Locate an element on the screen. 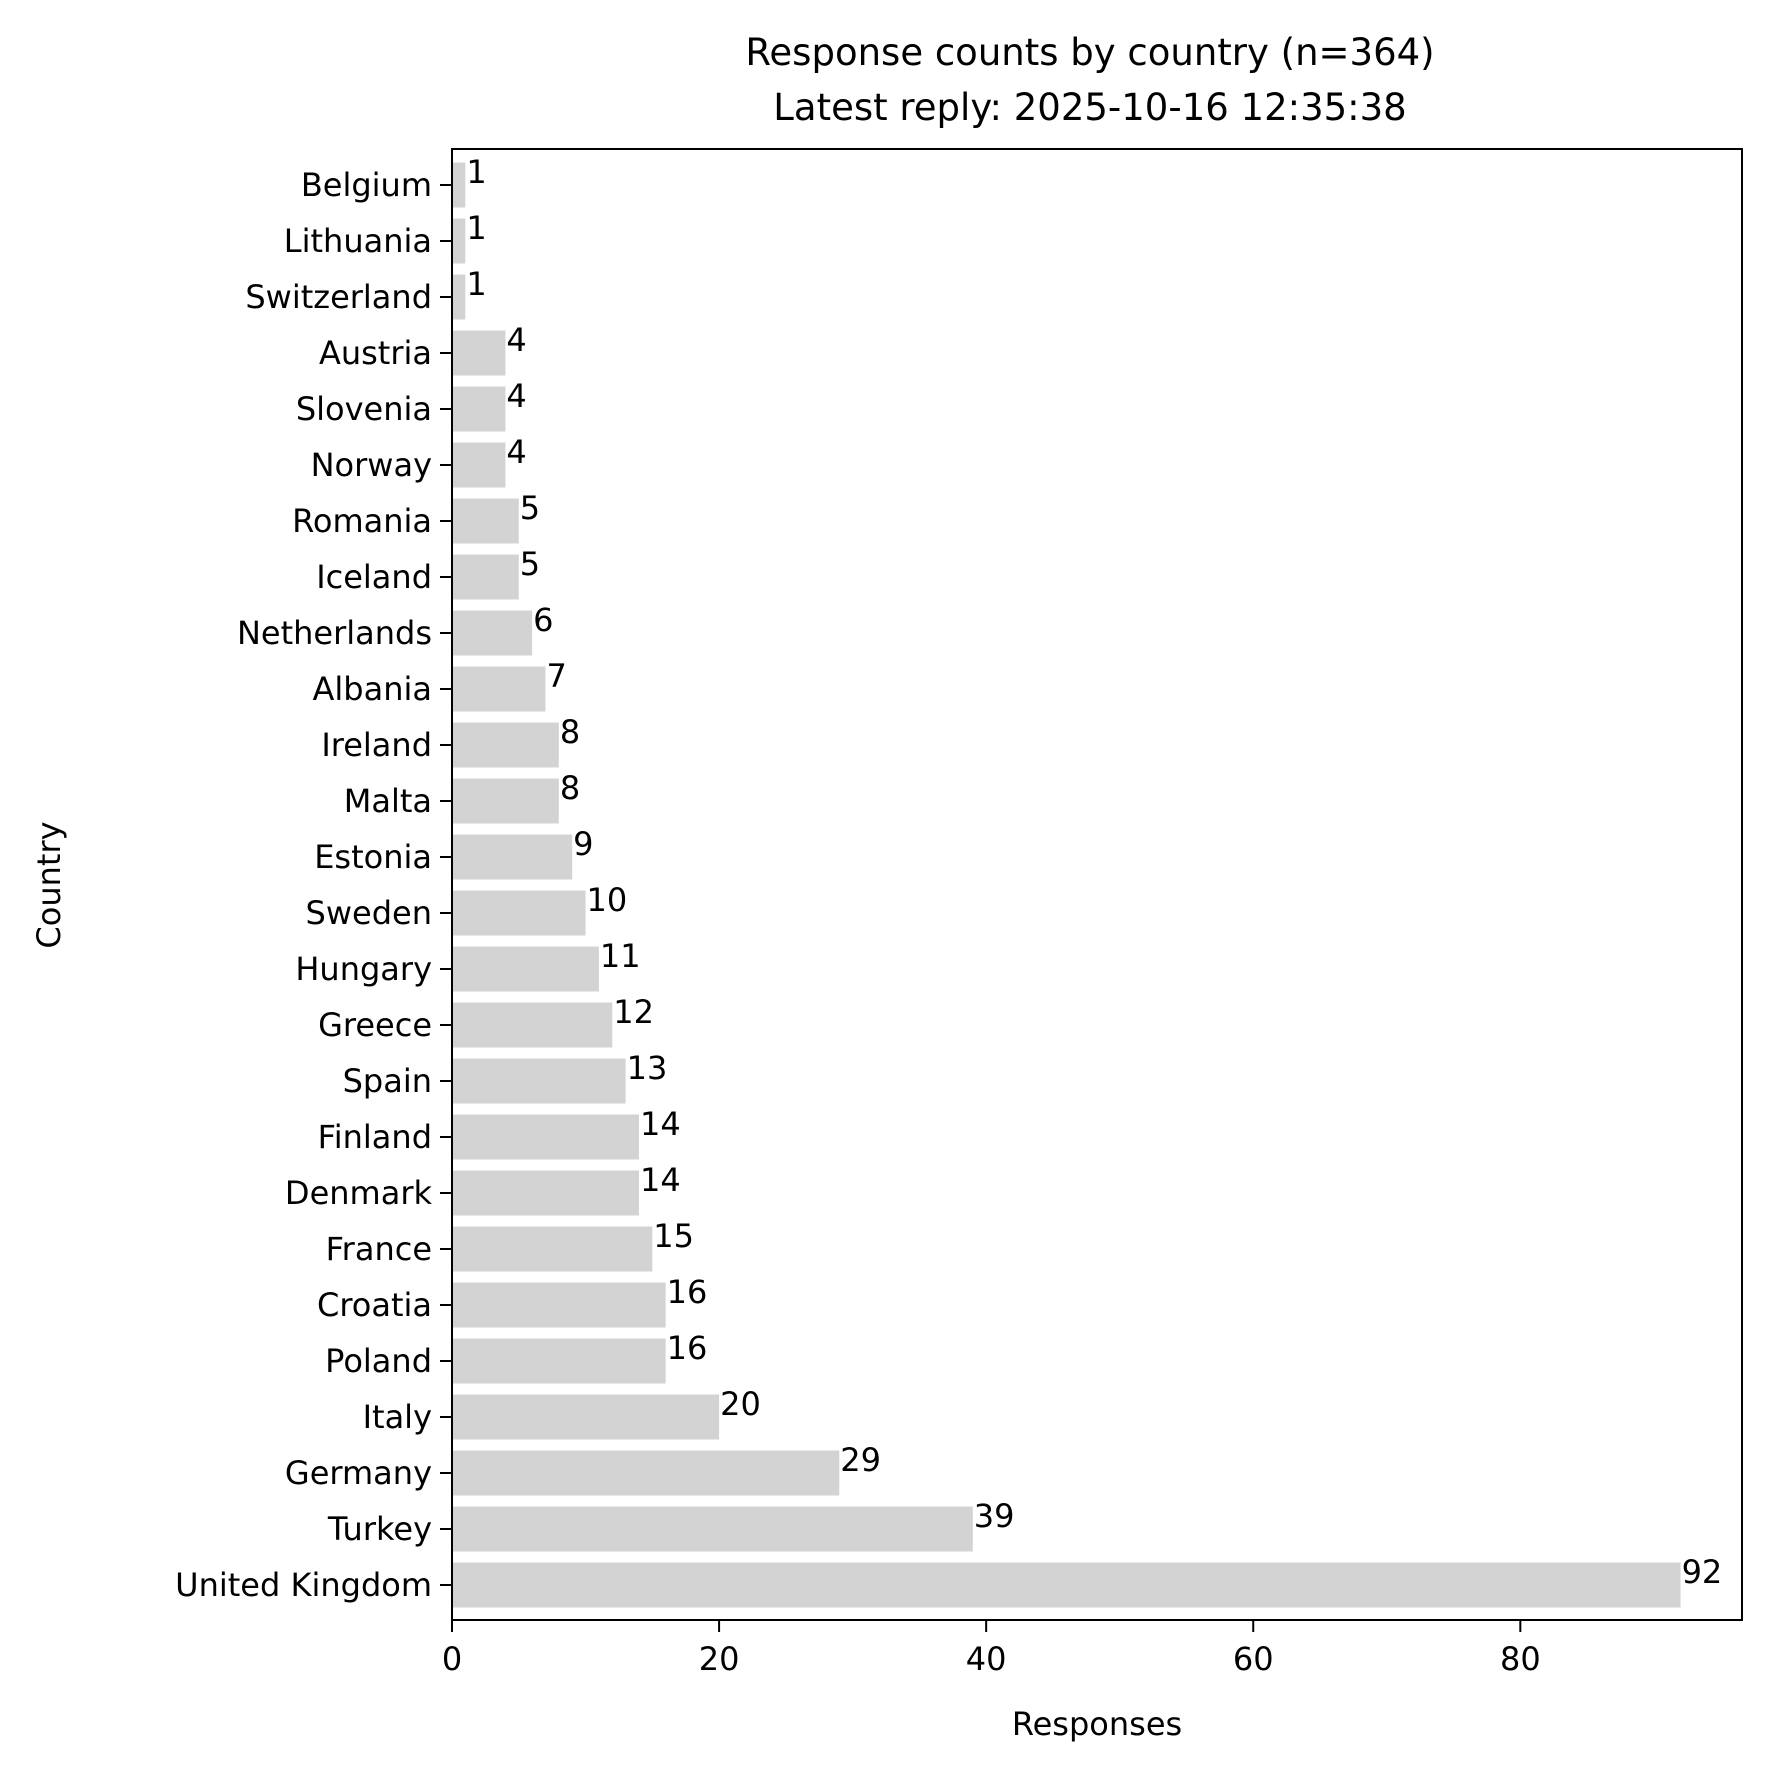  y-tick-label: Switzerland is located at coordinates (338, 297).